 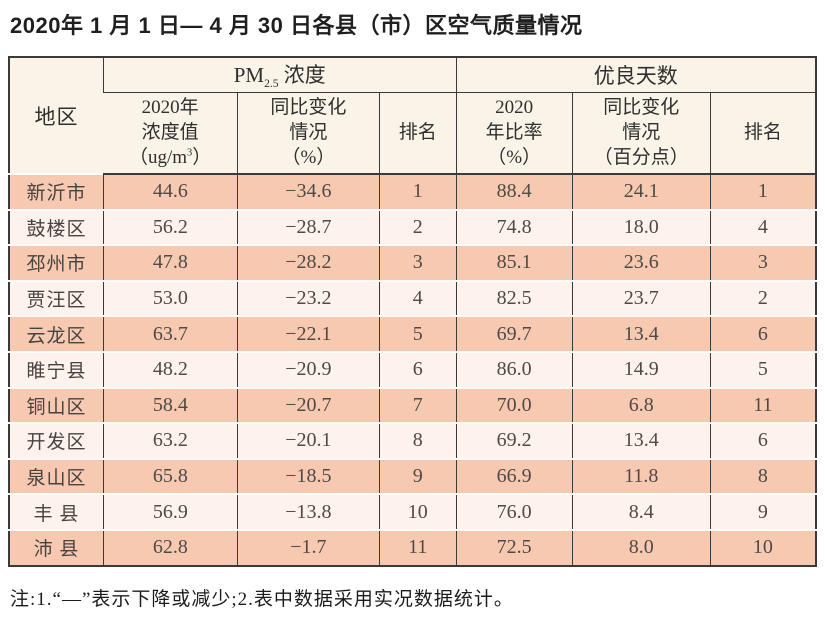 What do you see at coordinates (56, 511) in the screenshot?
I see `cell-region: 丰 县` at bounding box center [56, 511].